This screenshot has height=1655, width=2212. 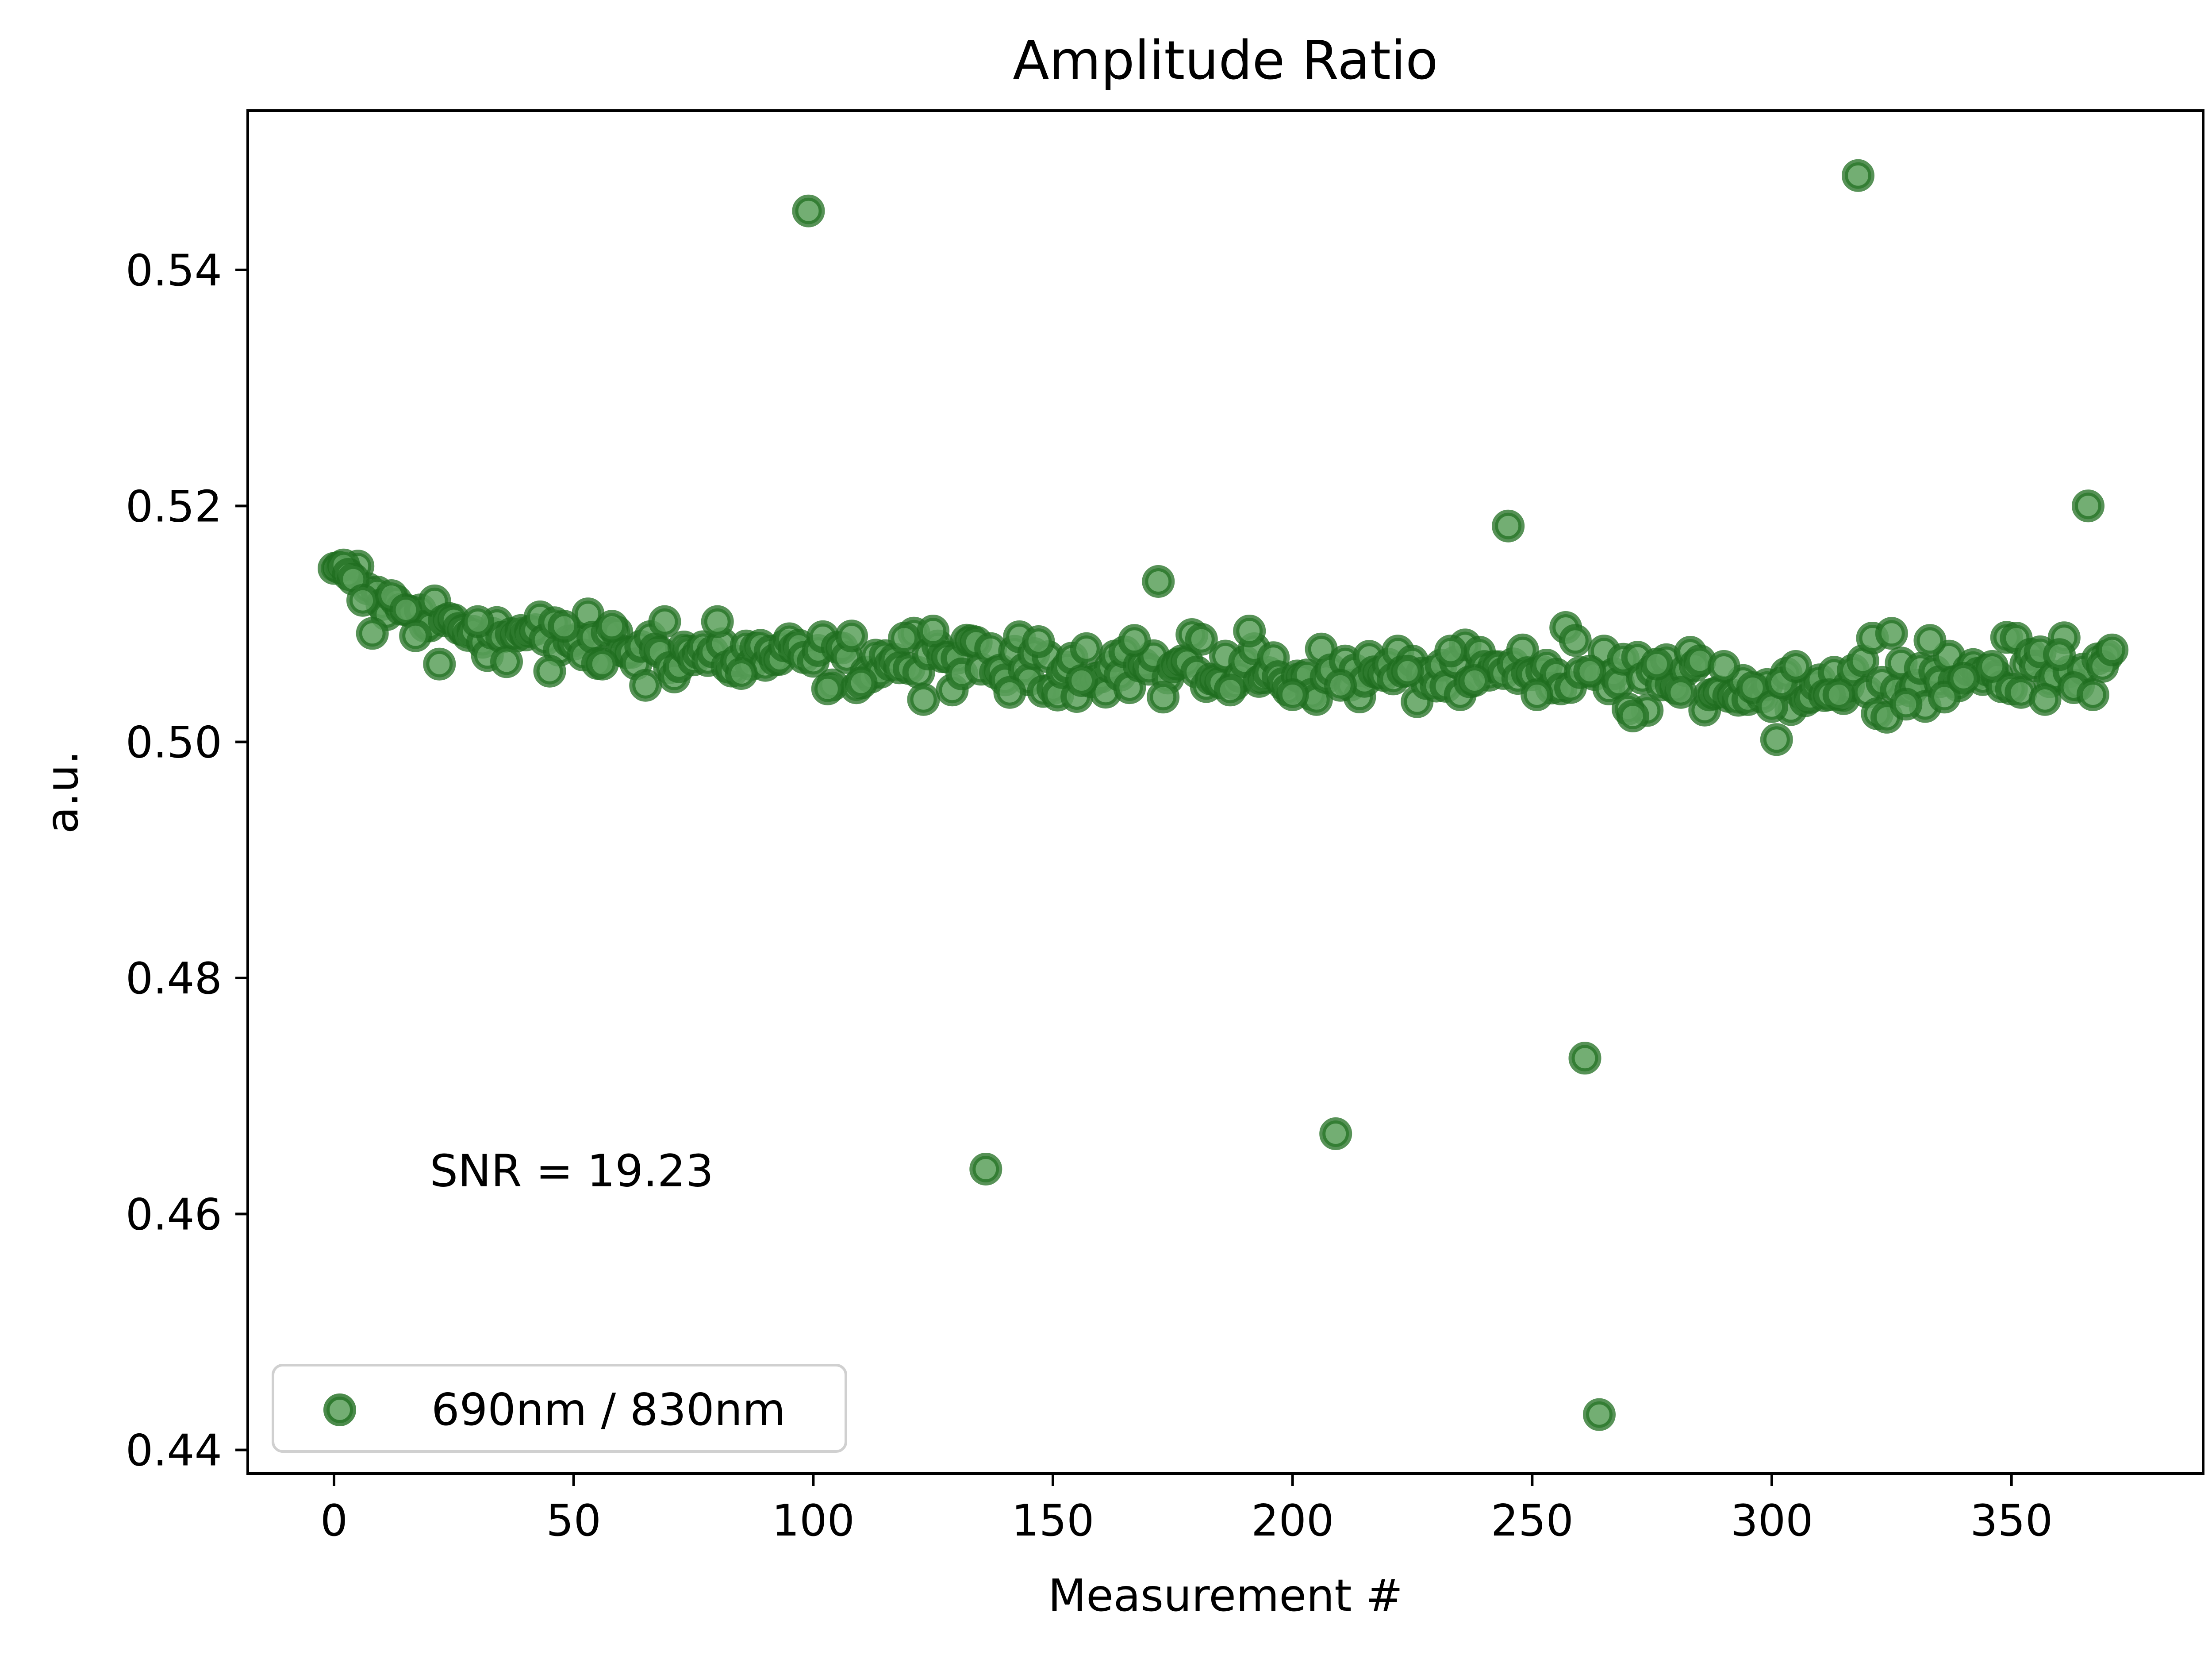 I want to click on legend: 690nm / 830nm, so click(x=560, y=1408).